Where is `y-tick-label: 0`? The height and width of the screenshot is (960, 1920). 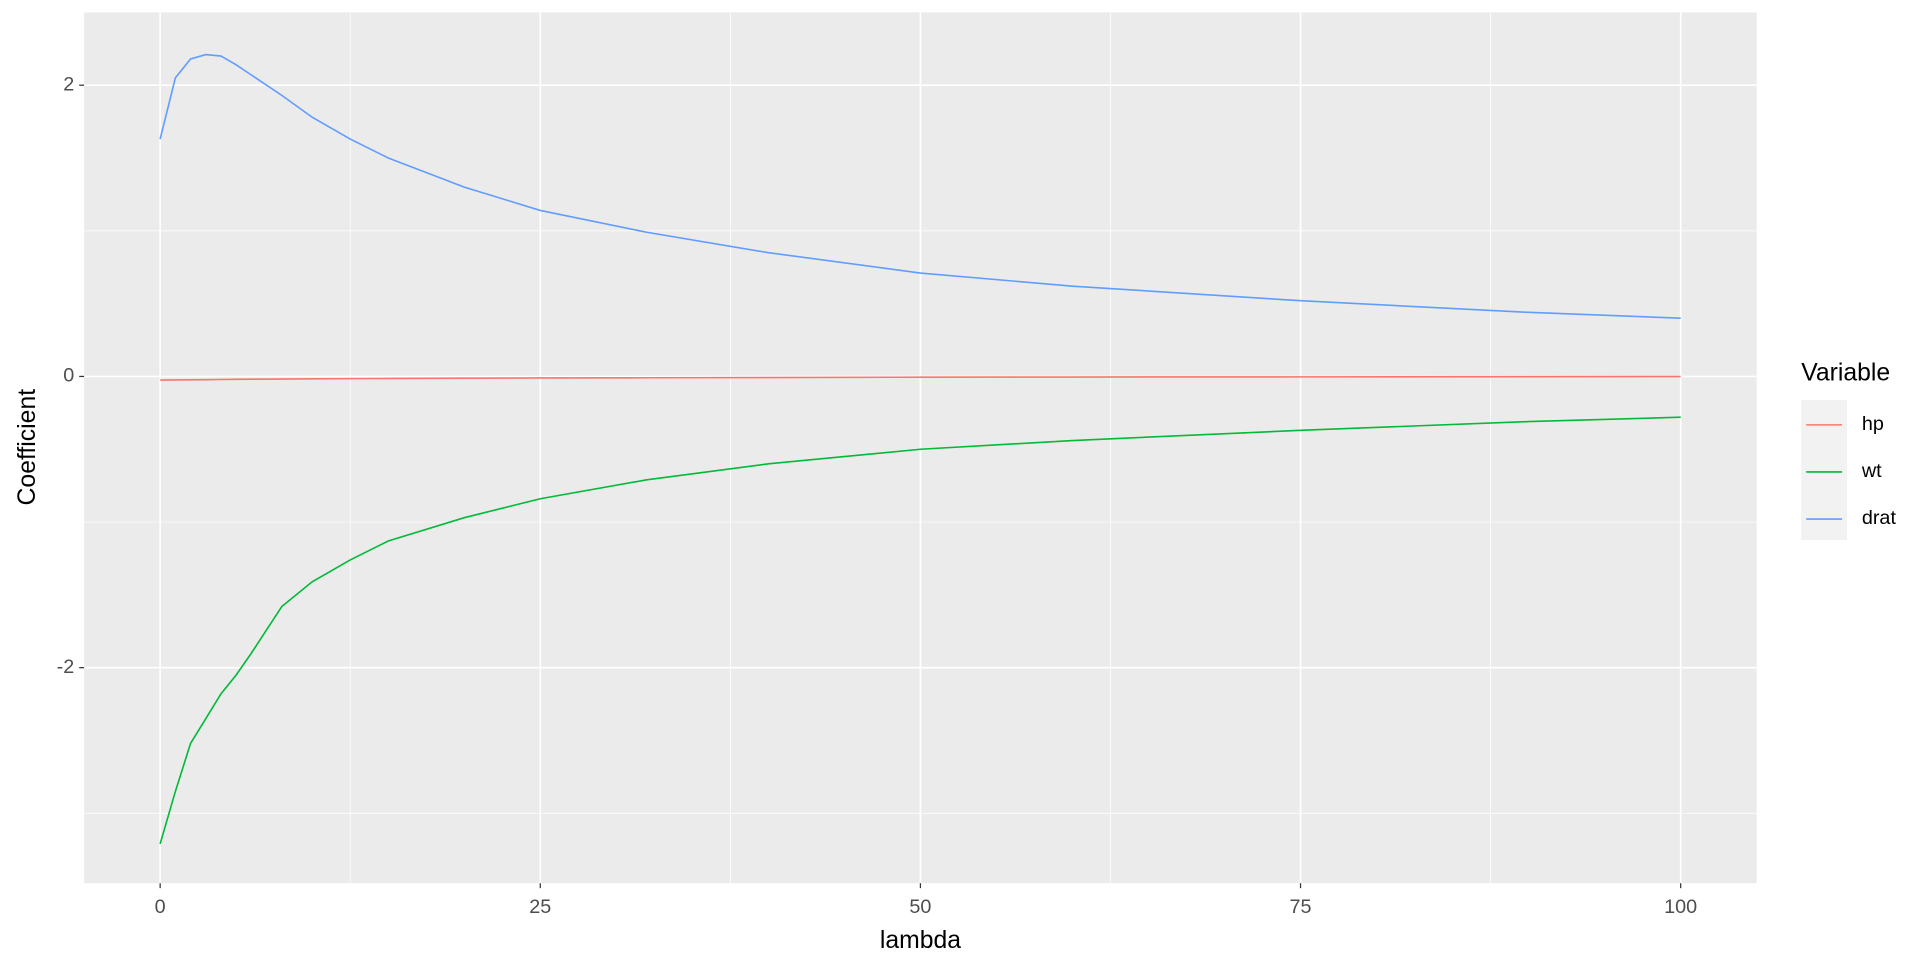
y-tick-label: 0 is located at coordinates (68, 376).